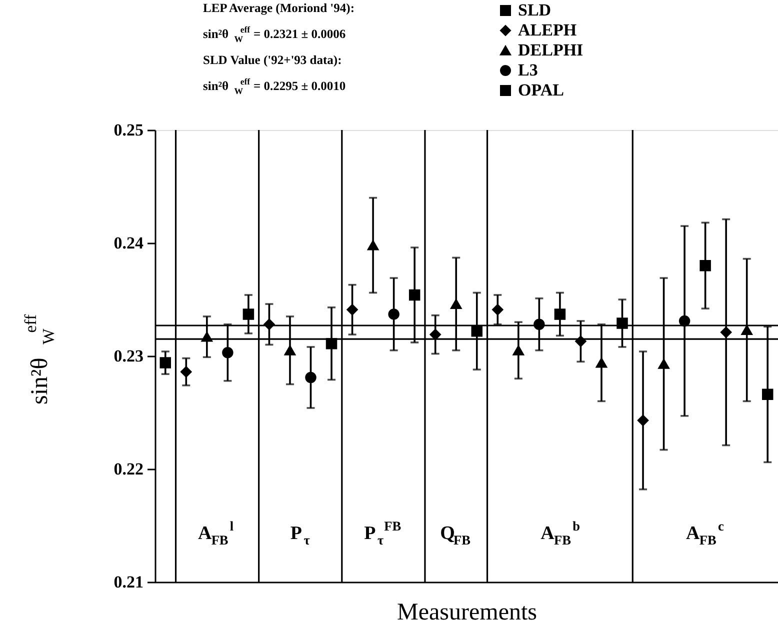 The height and width of the screenshot is (636, 778). What do you see at coordinates (467, 613) in the screenshot?
I see `x-axis-title: Measurements` at bounding box center [467, 613].